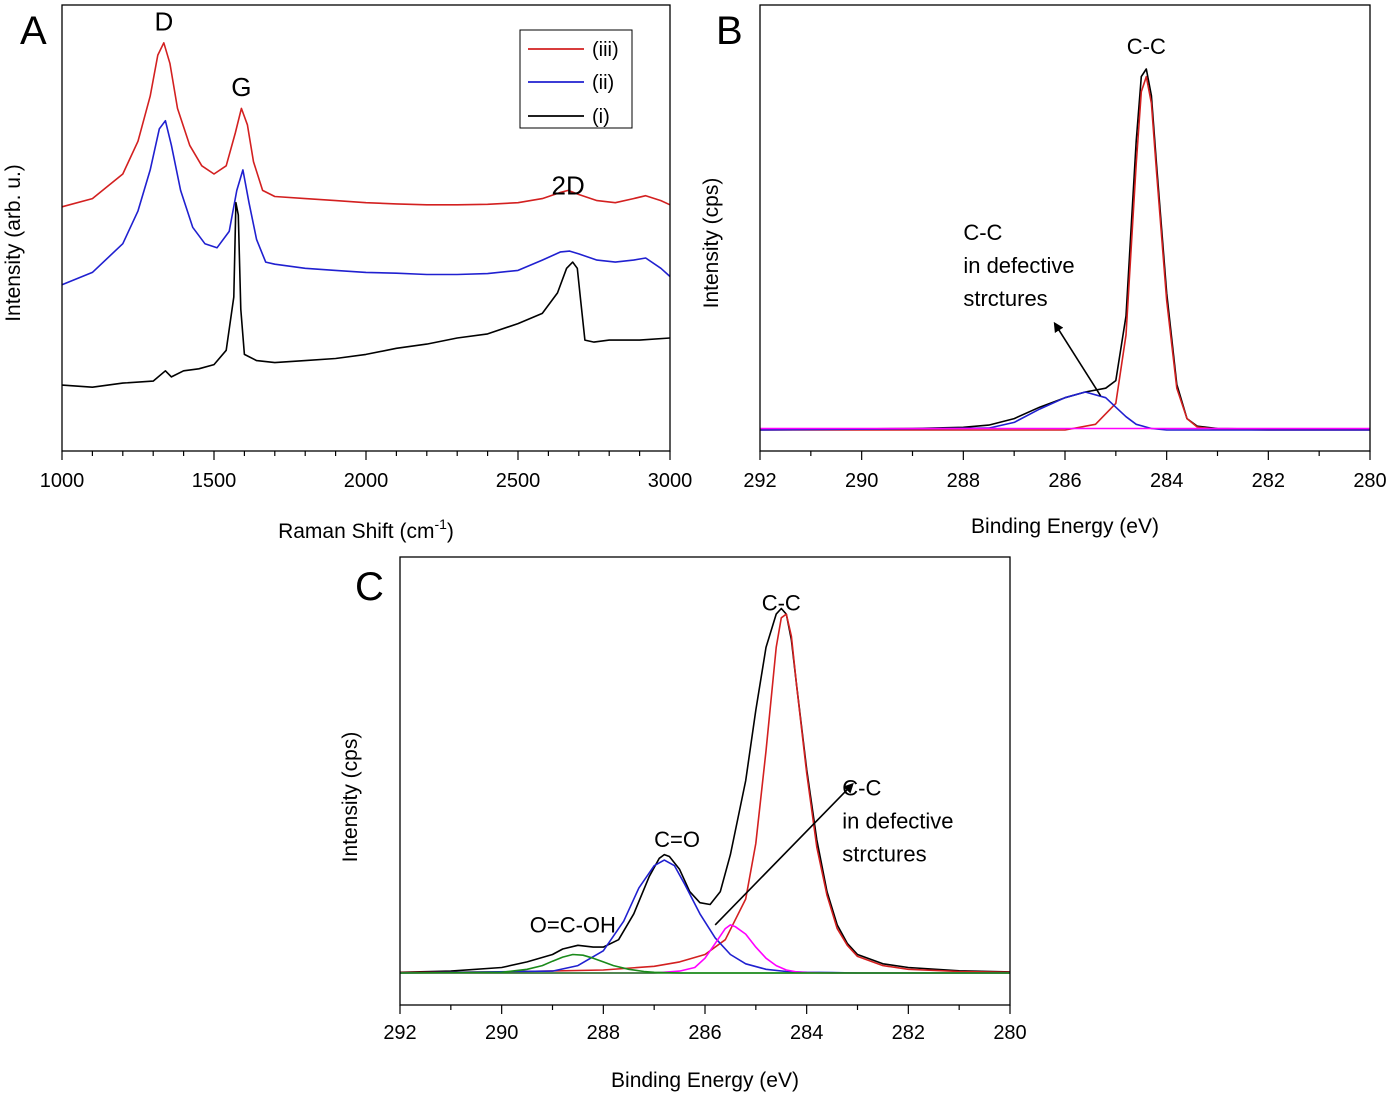  Describe the element at coordinates (1065, 526) in the screenshot. I see `panel-b-x-axis-label: Binding Energy (eV)` at that location.